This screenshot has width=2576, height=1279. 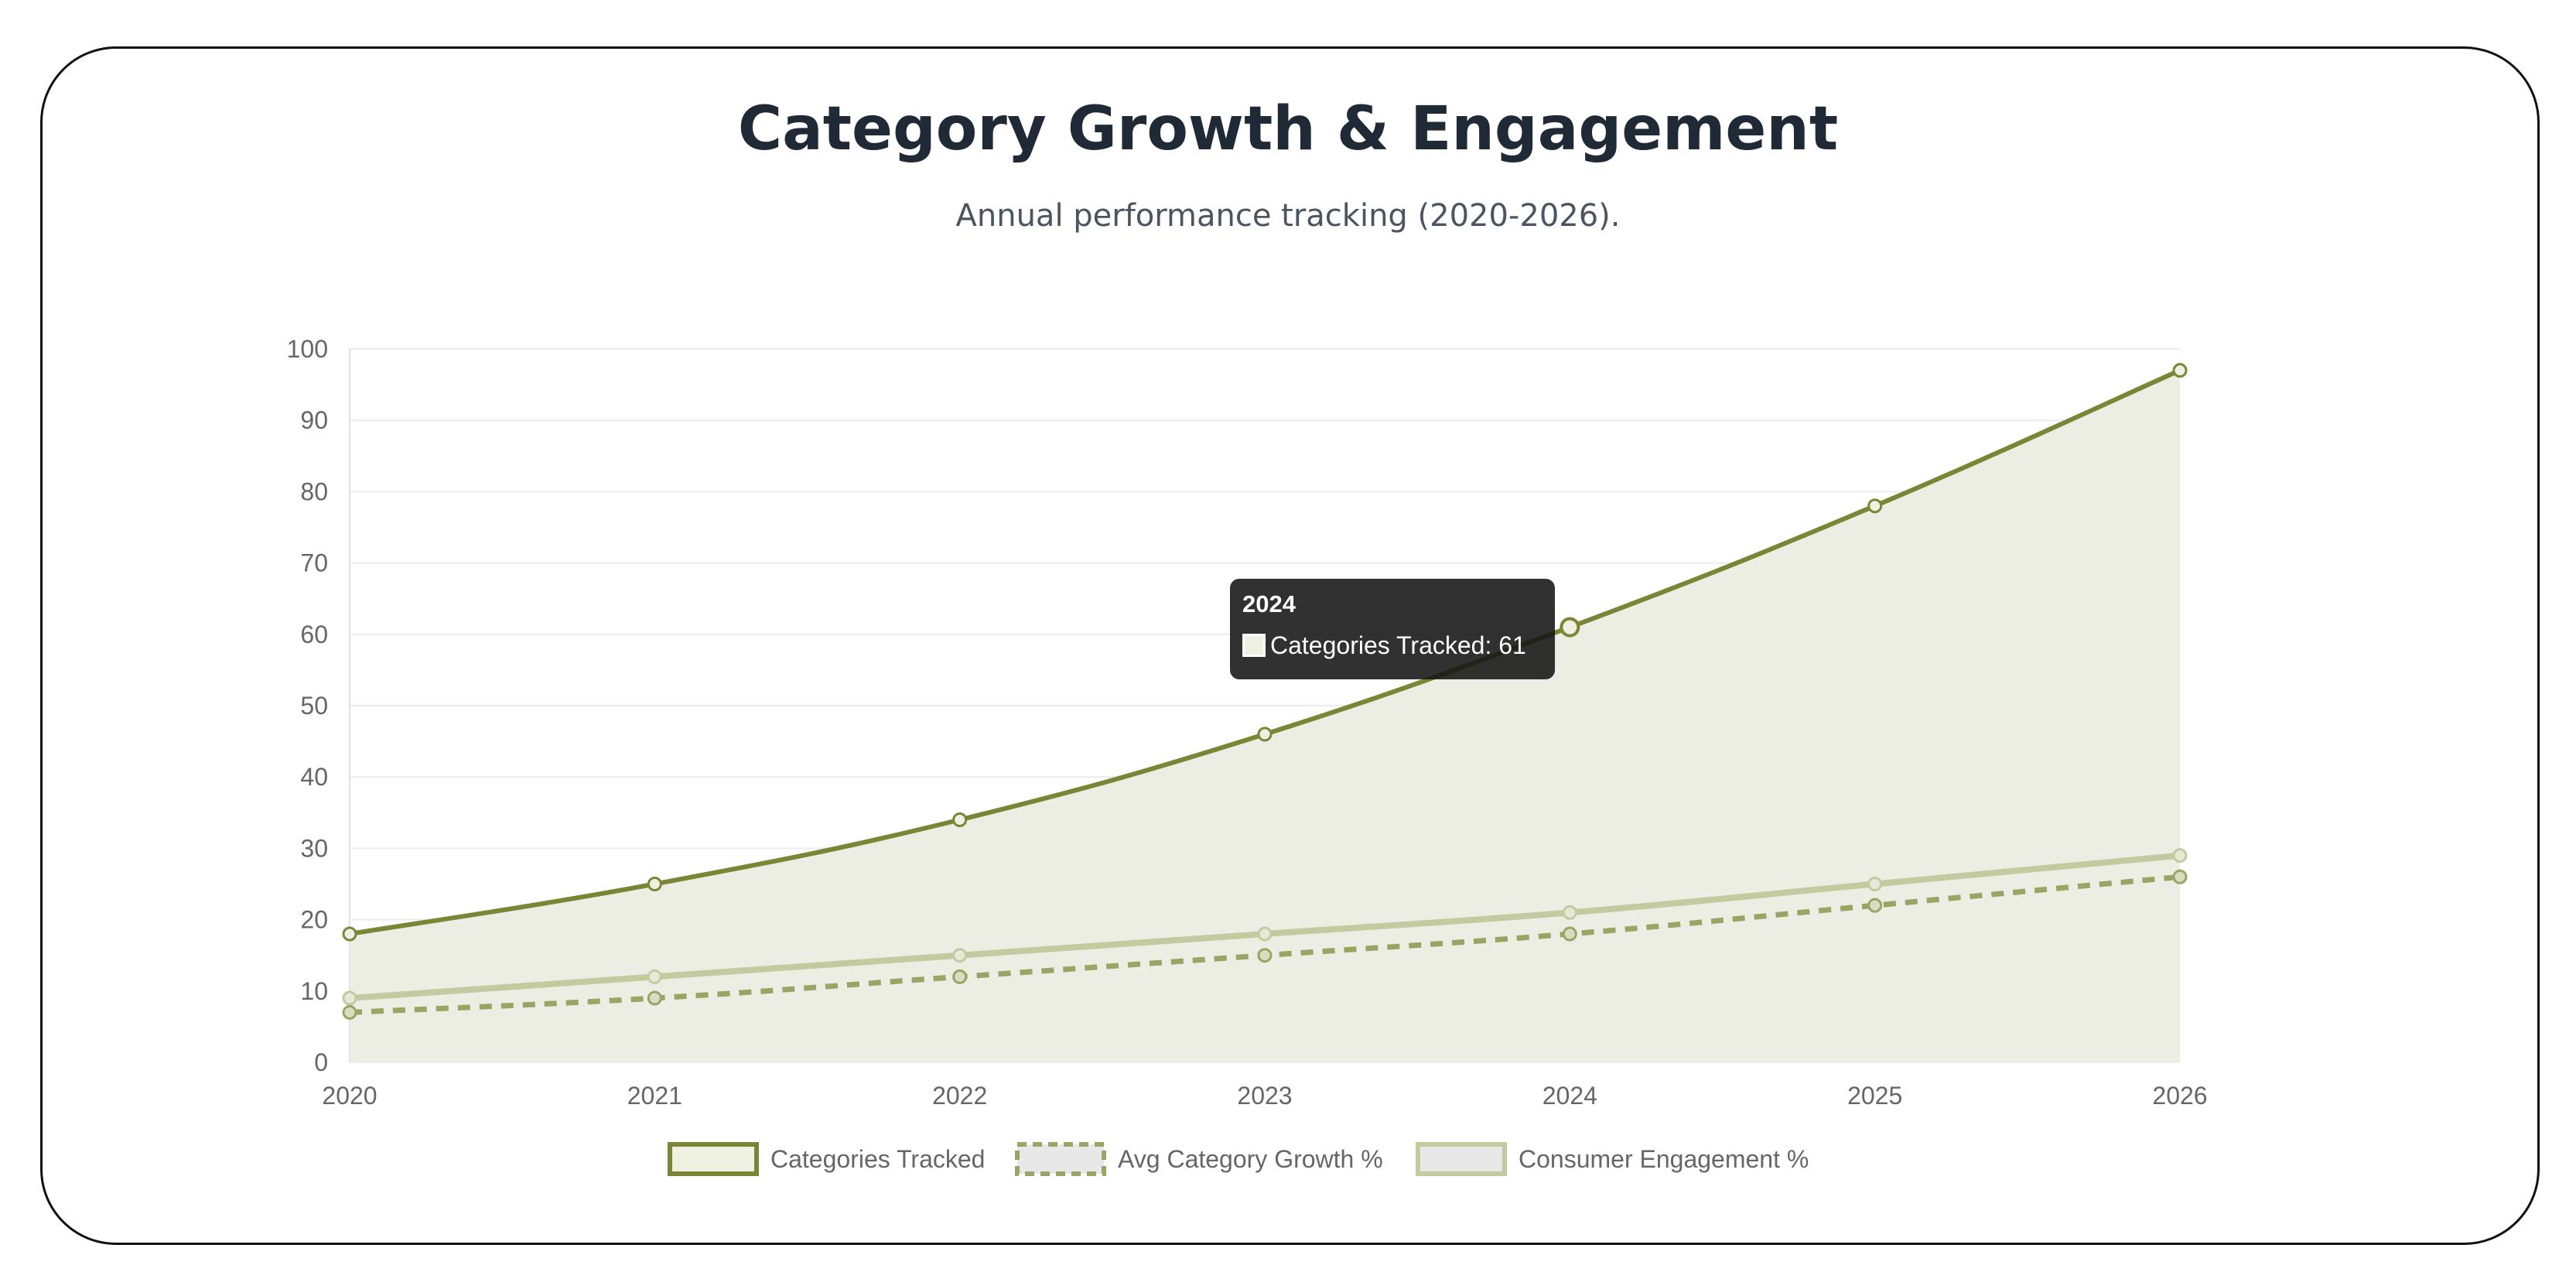 I want to click on x-tick-label: 2021, so click(x=654, y=1096).